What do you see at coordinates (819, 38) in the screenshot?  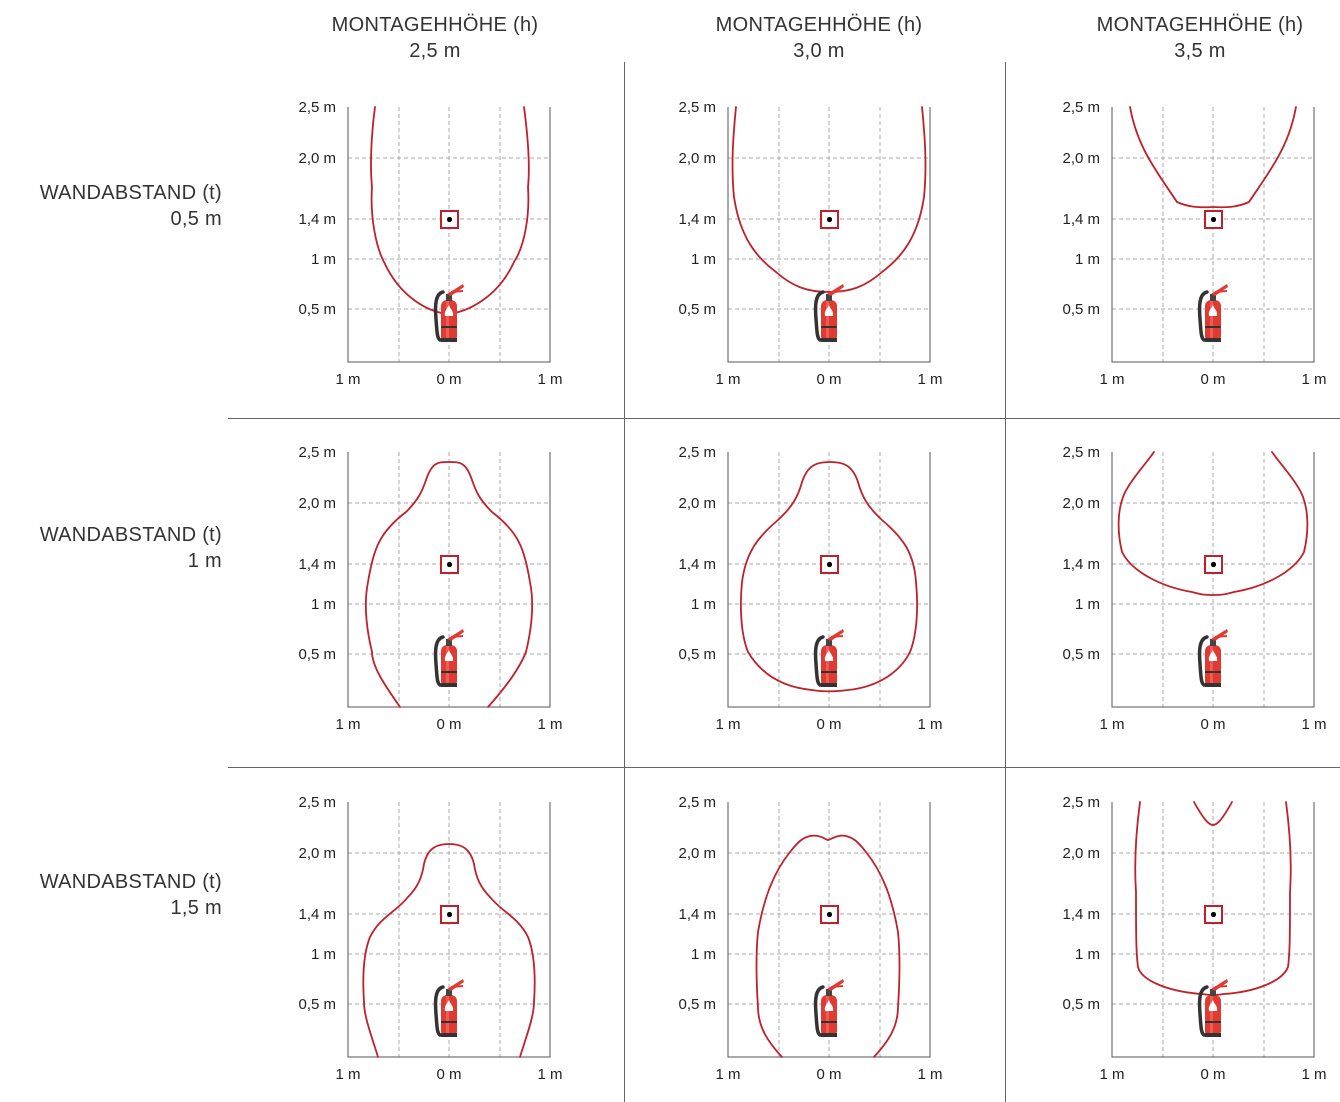 I see `column-header-2: MONTAGEHHÖHE (h) 3,0 m` at bounding box center [819, 38].